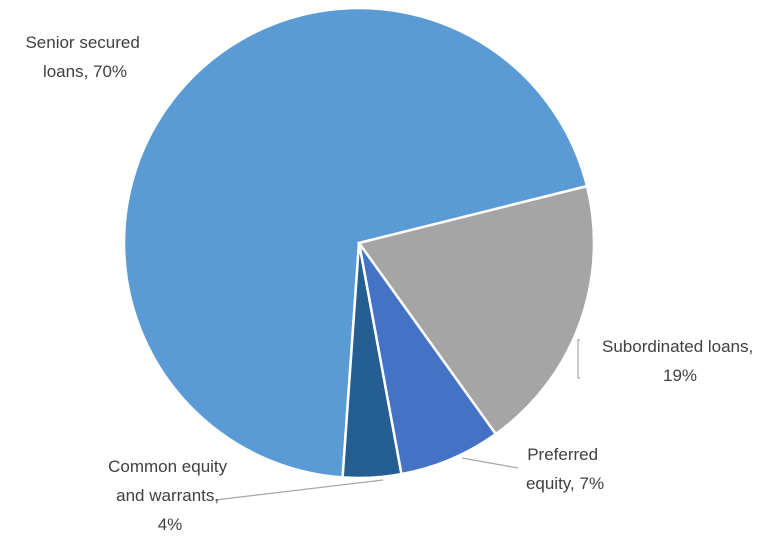 Image resolution: width=781 pixels, height=544 pixels. Describe the element at coordinates (85, 71) in the screenshot. I see `label-line: loans, 70%` at that location.